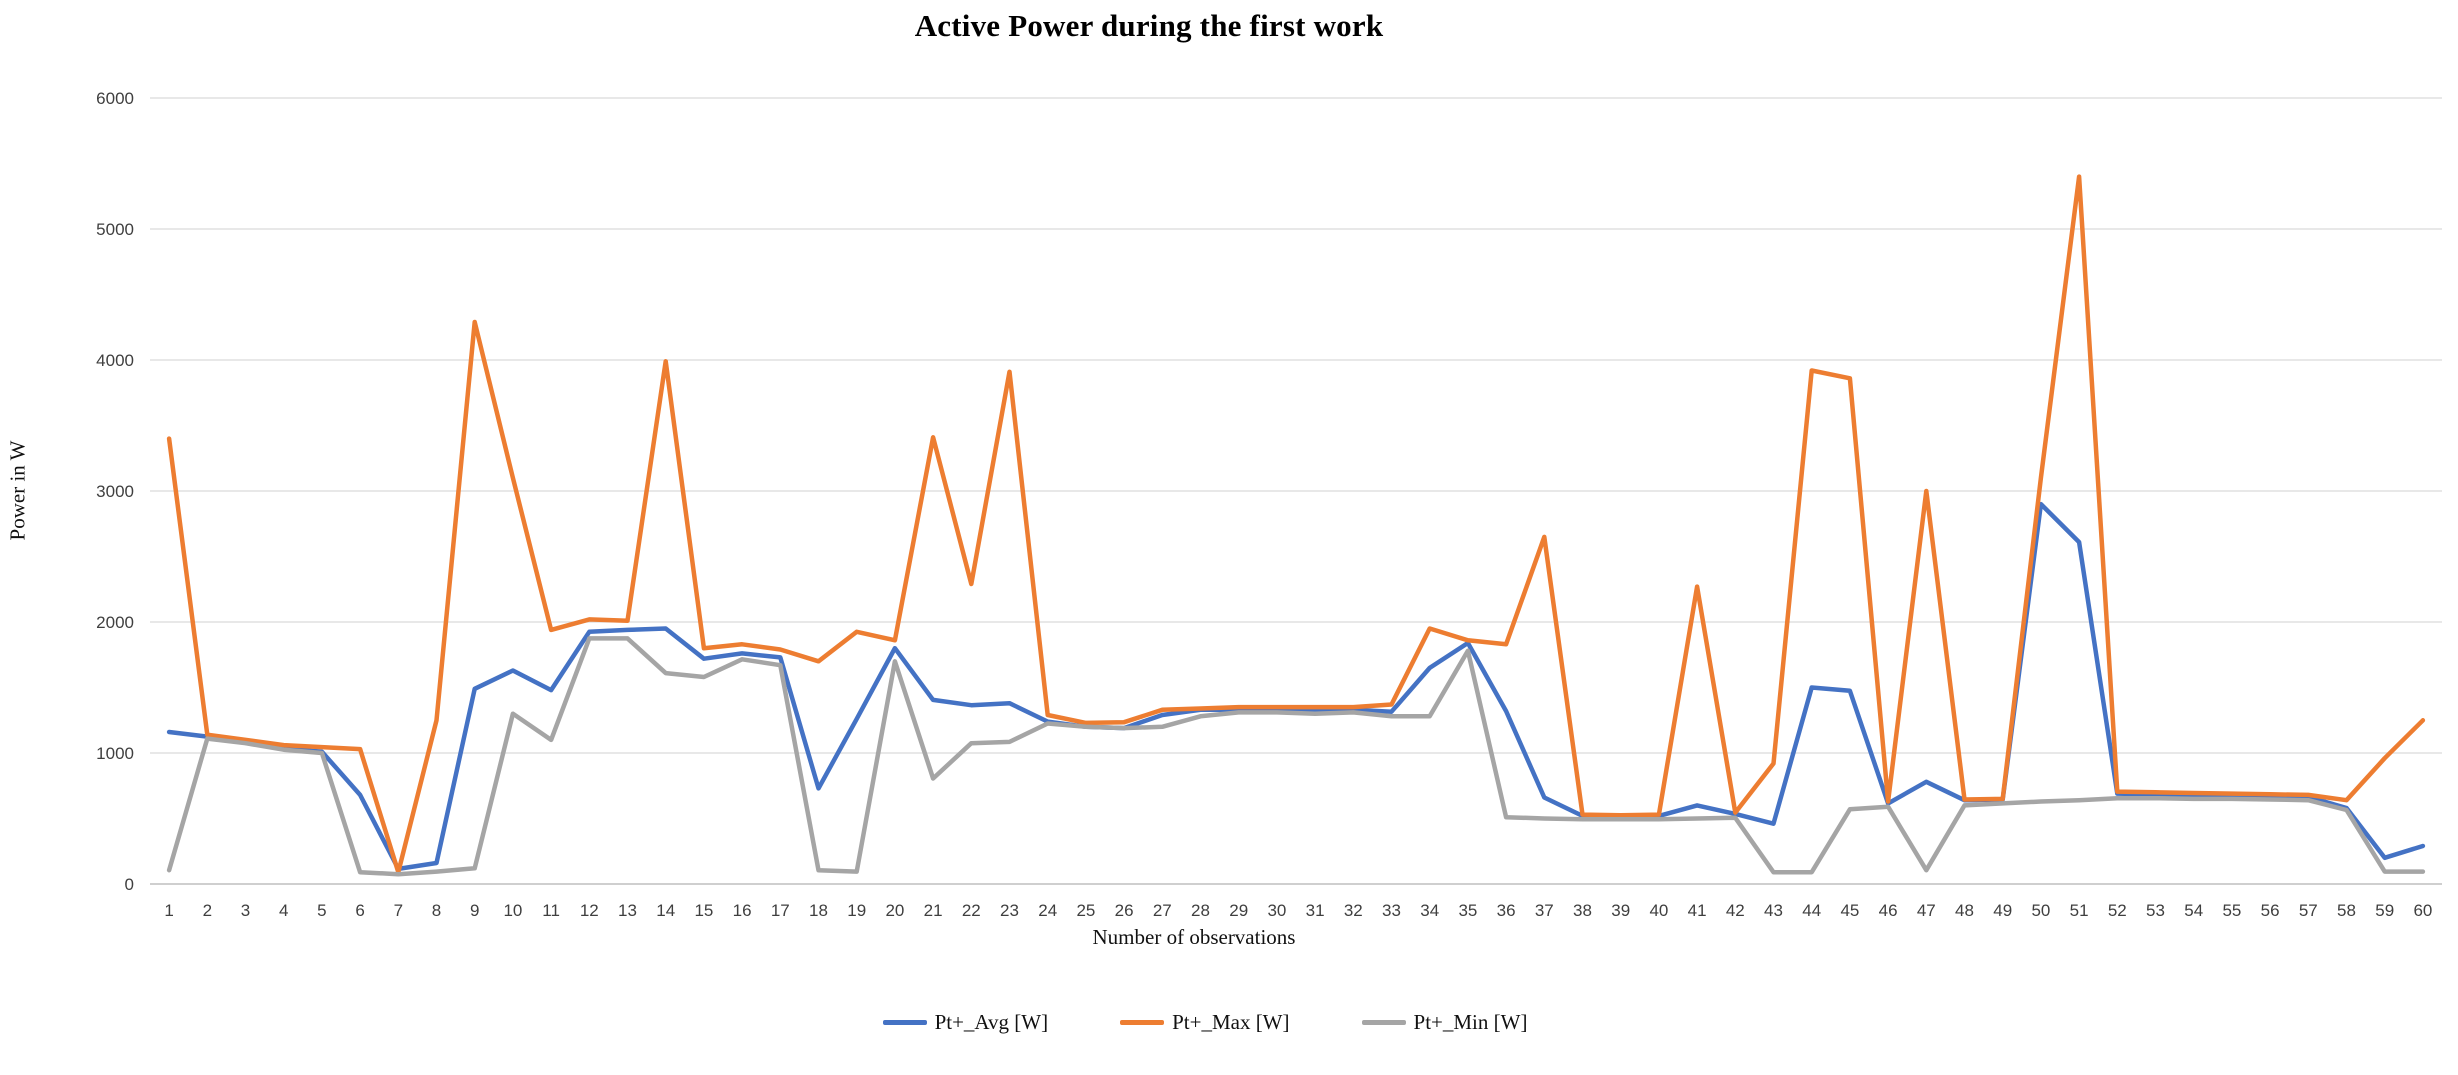  I want to click on x-axis-tick-label: 6, so click(359, 910).